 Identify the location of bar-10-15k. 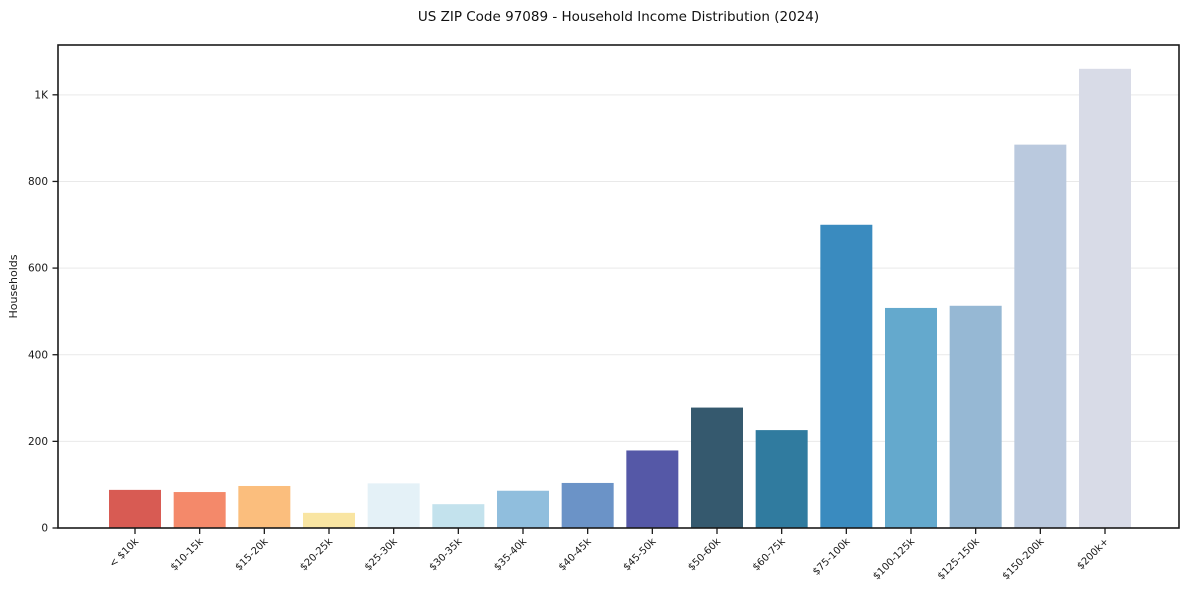
(199, 510).